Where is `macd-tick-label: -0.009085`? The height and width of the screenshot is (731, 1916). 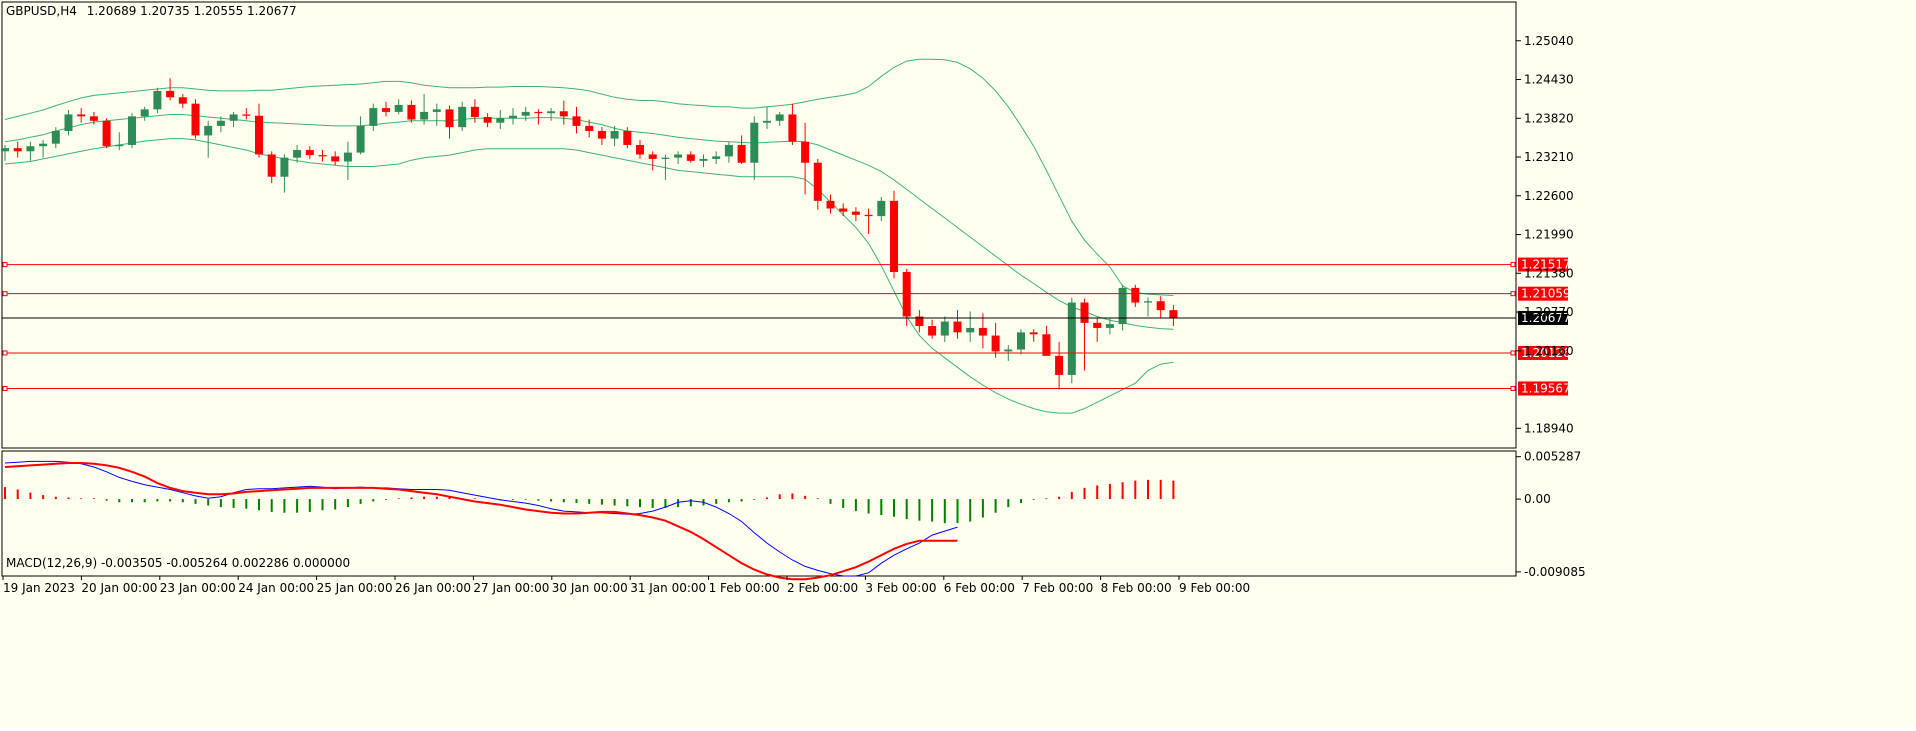
macd-tick-label: -0.009085 is located at coordinates (1555, 572).